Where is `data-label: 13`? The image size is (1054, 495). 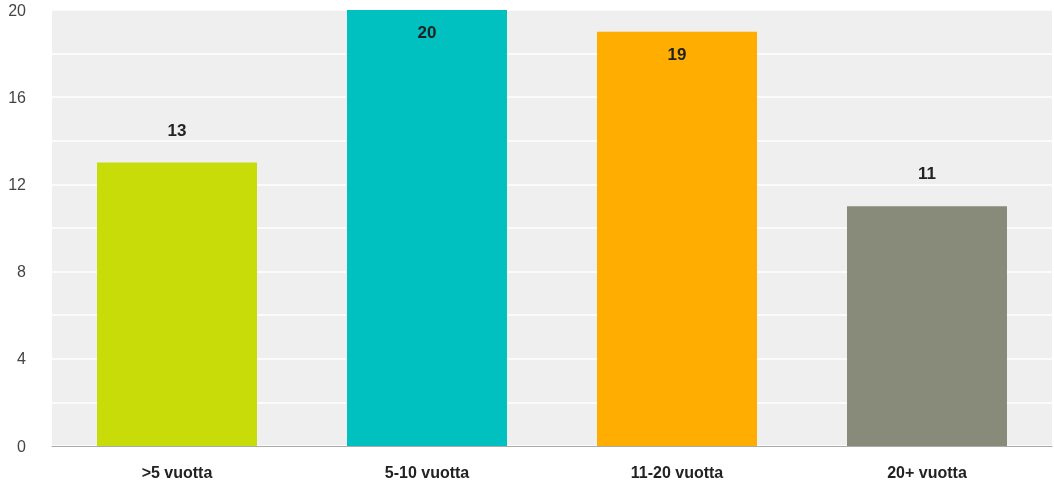 data-label: 13 is located at coordinates (177, 130).